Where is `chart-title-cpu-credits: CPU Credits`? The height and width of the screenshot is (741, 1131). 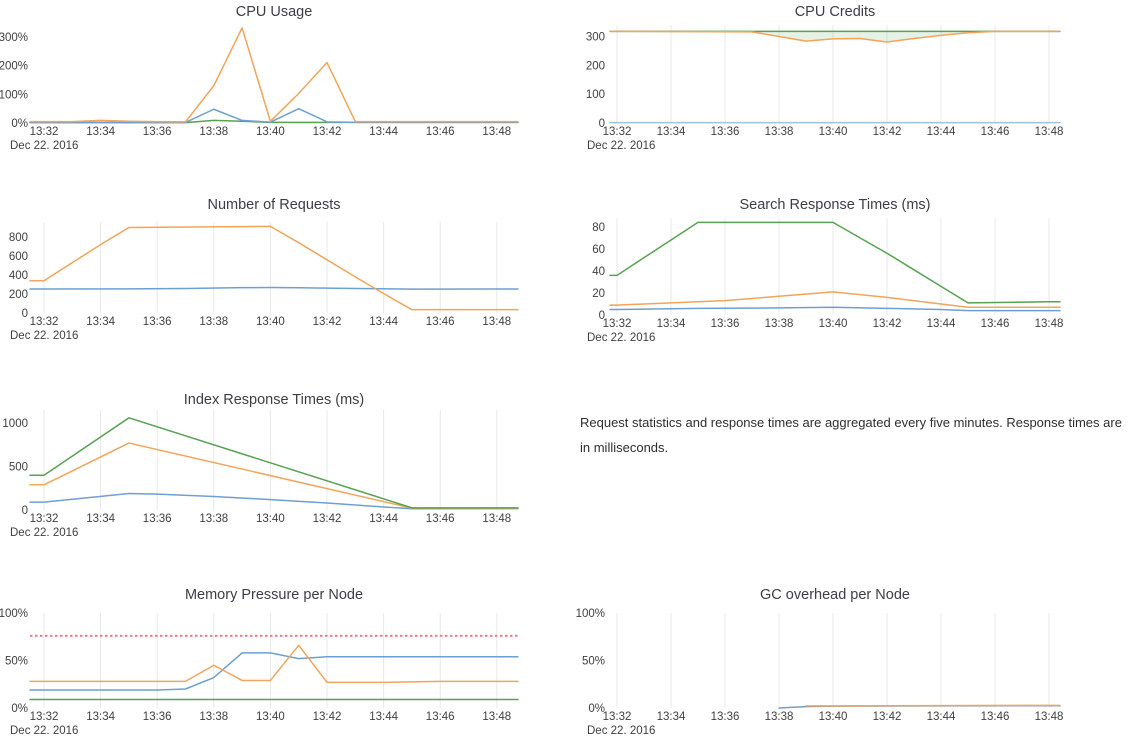 chart-title-cpu-credits: CPU Credits is located at coordinates (835, 12).